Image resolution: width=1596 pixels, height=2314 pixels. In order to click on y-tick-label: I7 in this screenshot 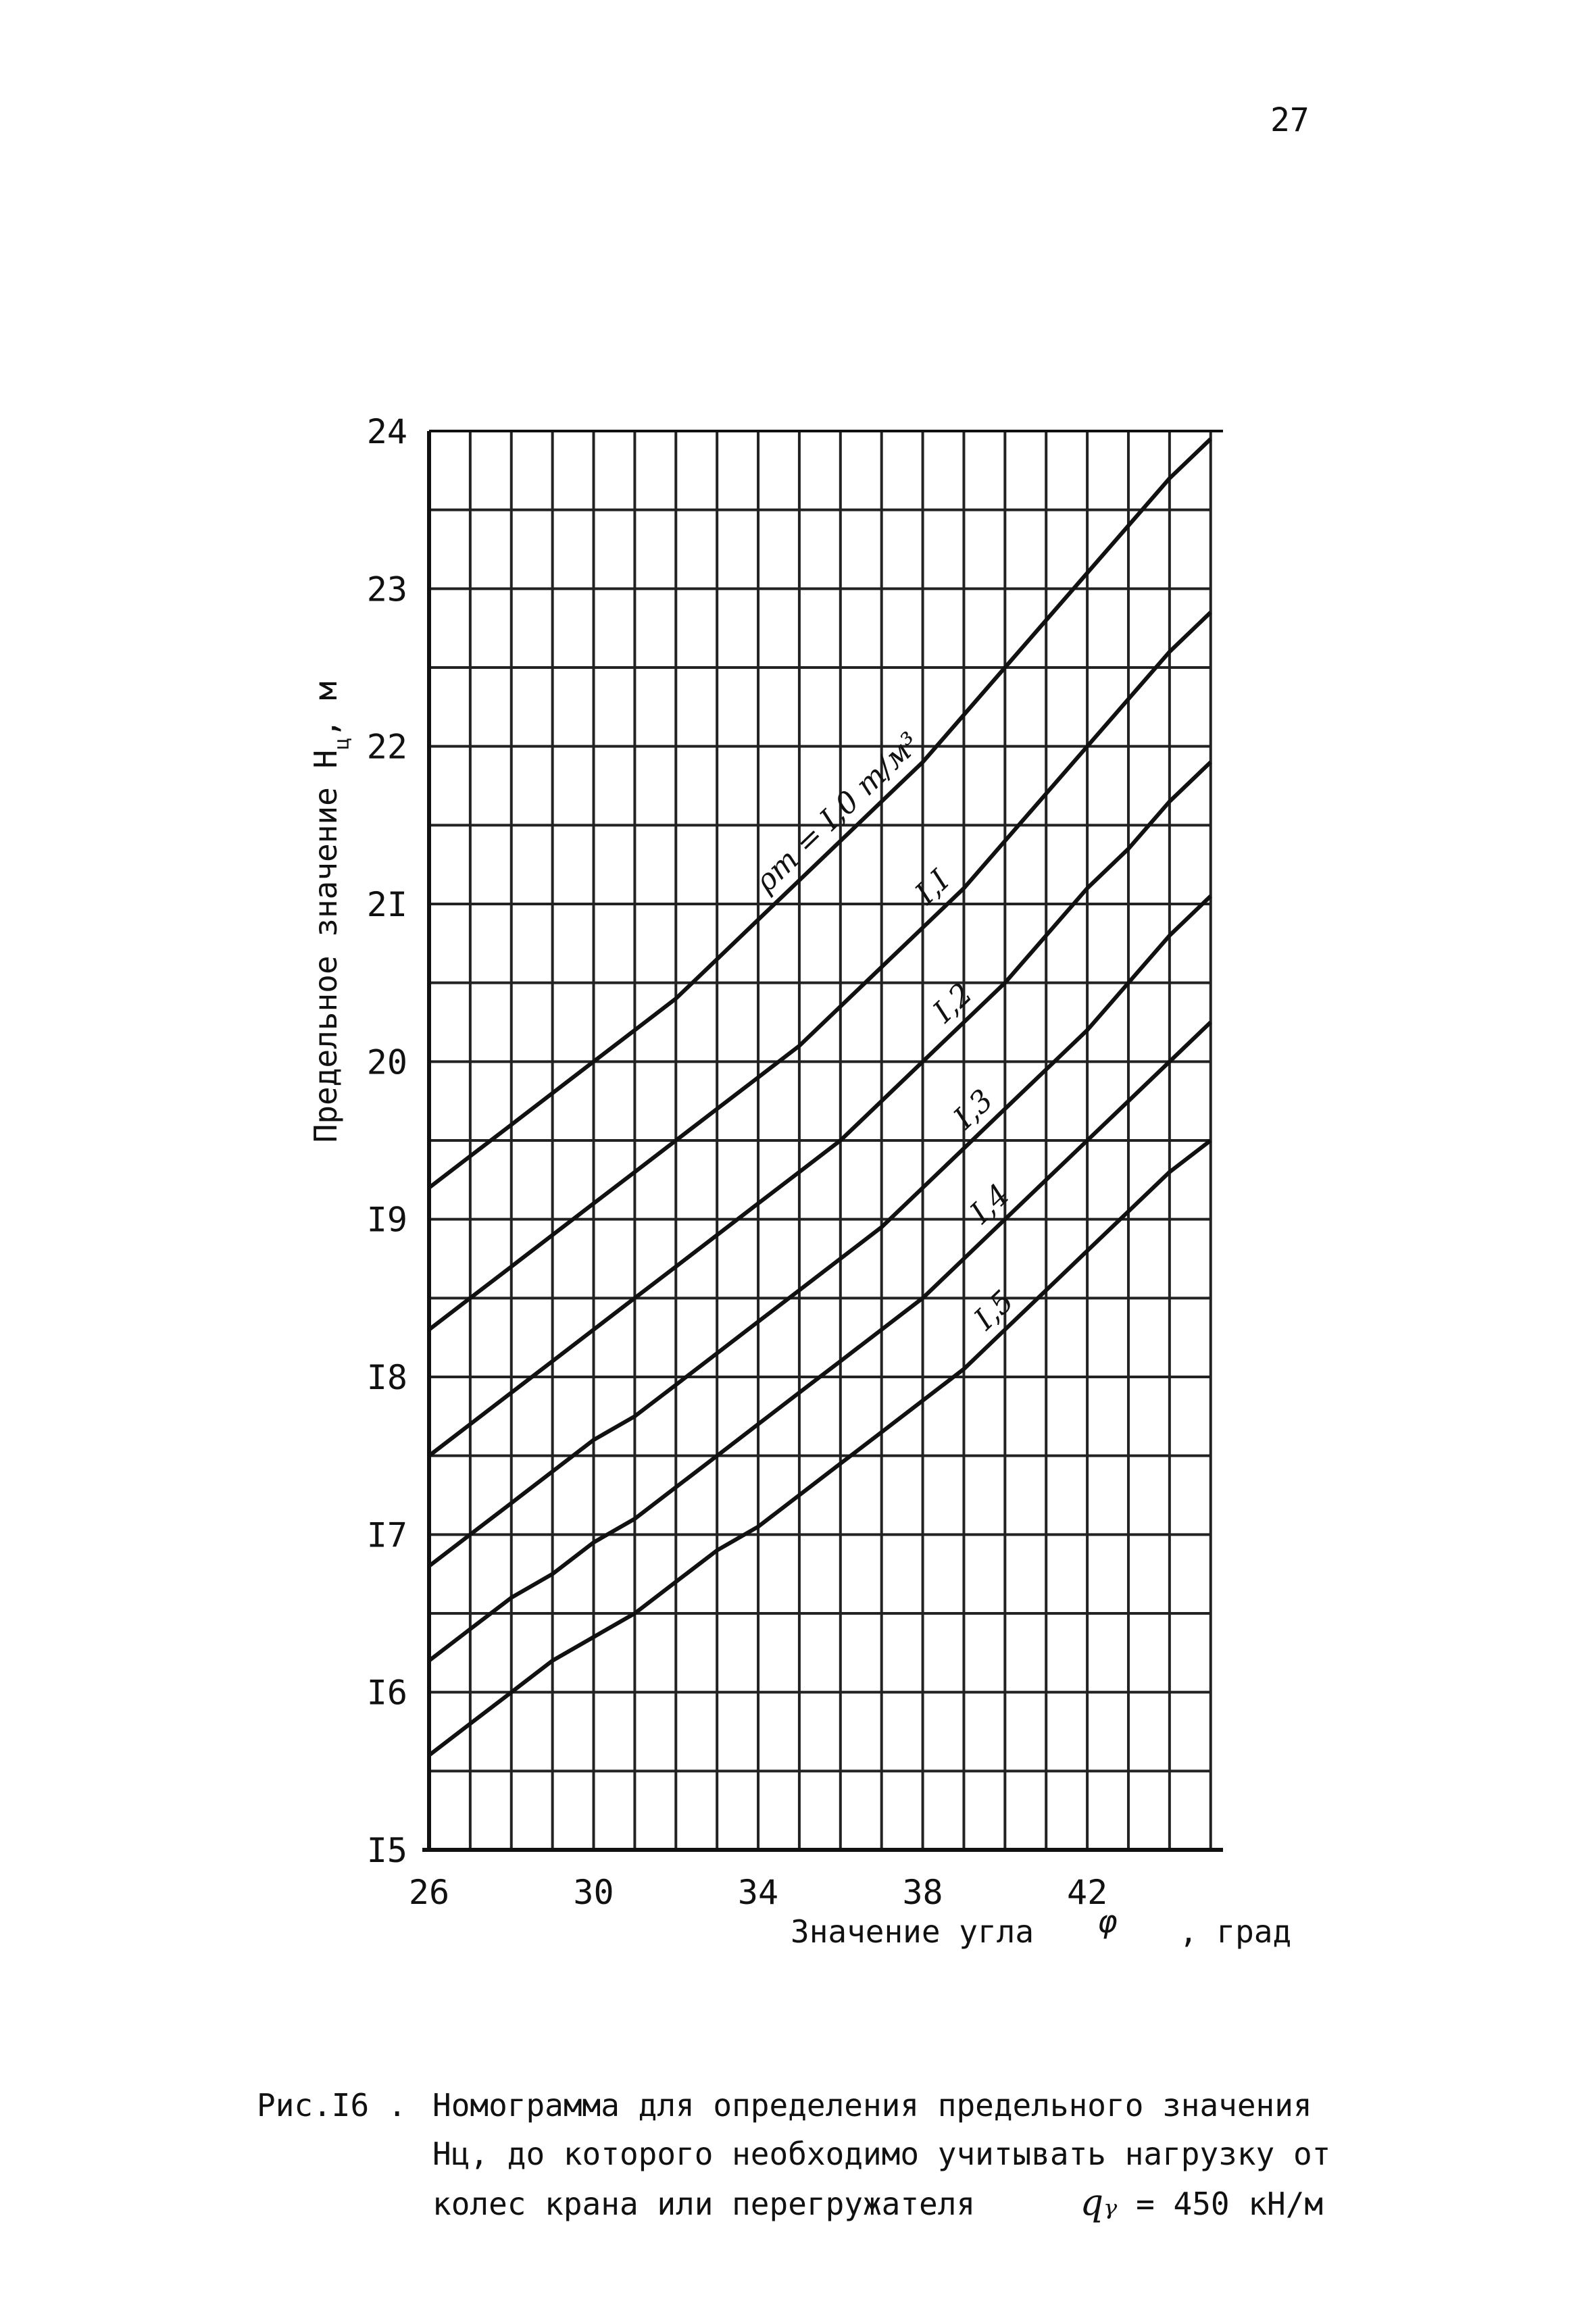, I will do `click(387, 1535)`.